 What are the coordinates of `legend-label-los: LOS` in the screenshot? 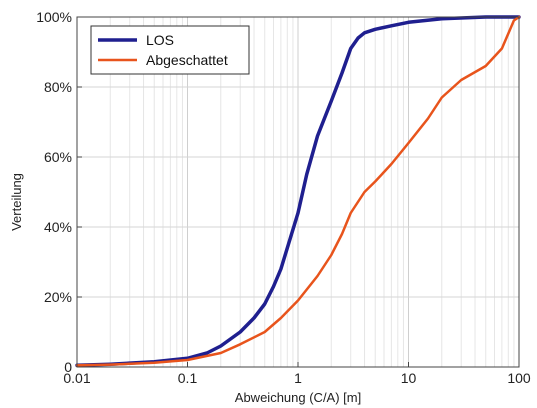 It's located at (160, 40).